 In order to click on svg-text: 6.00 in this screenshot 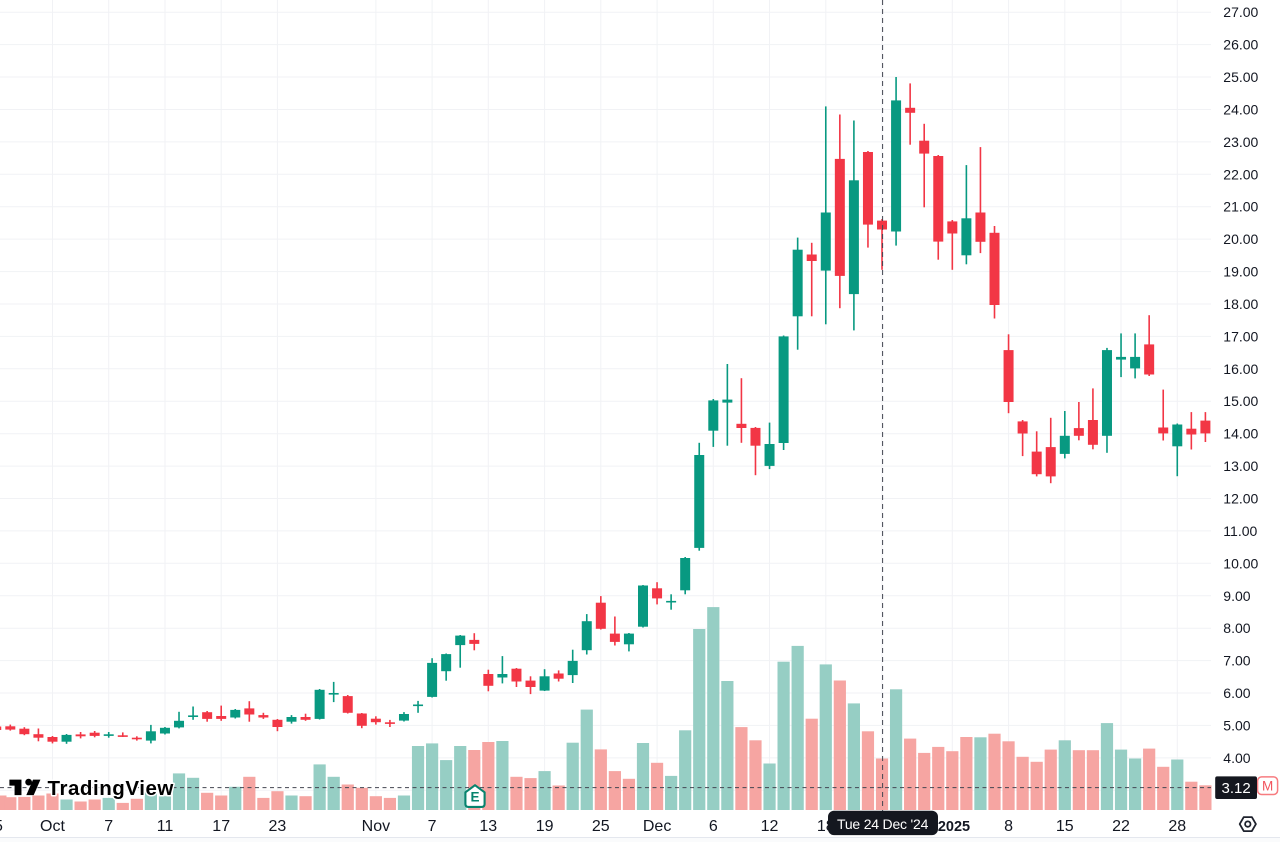, I will do `click(1236, 693)`.